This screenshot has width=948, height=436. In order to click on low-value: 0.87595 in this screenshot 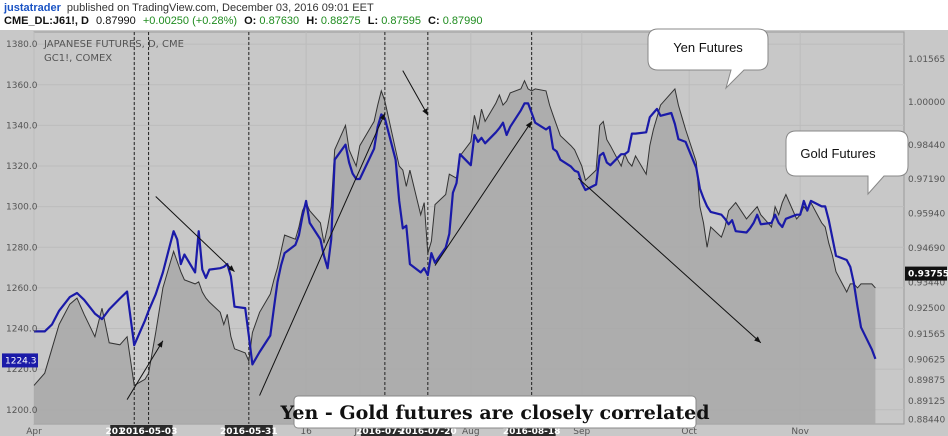, I will do `click(401, 21)`.